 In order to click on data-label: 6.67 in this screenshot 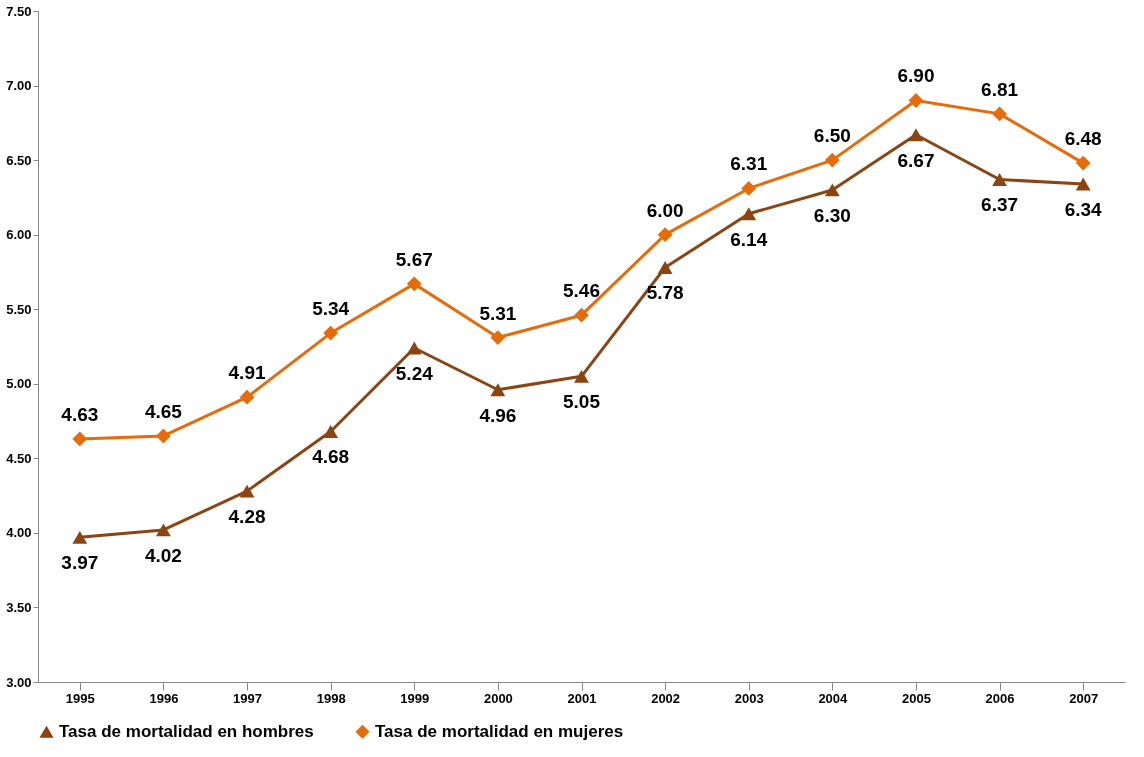, I will do `click(916, 160)`.